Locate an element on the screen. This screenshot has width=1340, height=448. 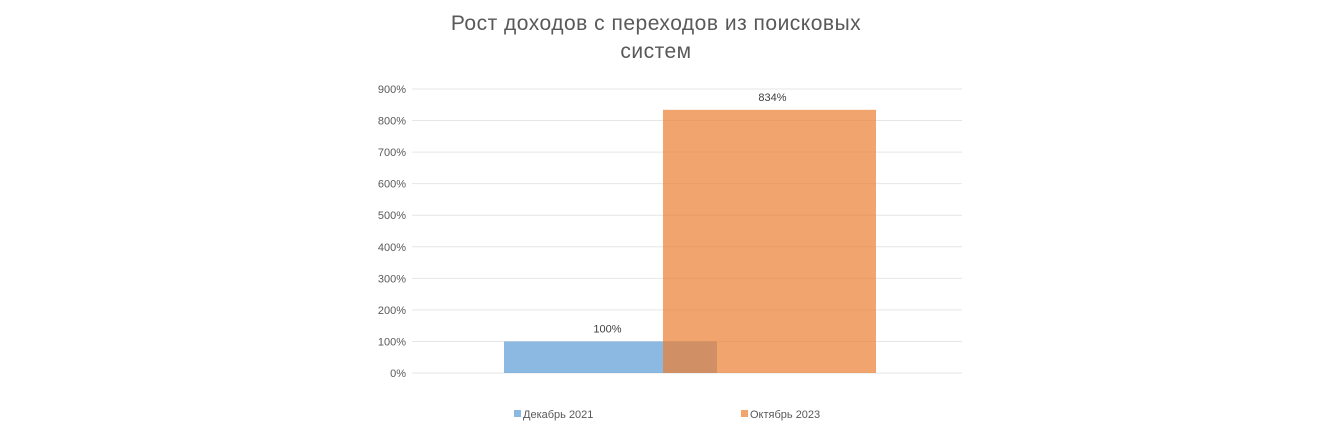
legend-label: Октябрь 2023 is located at coordinates (785, 415).